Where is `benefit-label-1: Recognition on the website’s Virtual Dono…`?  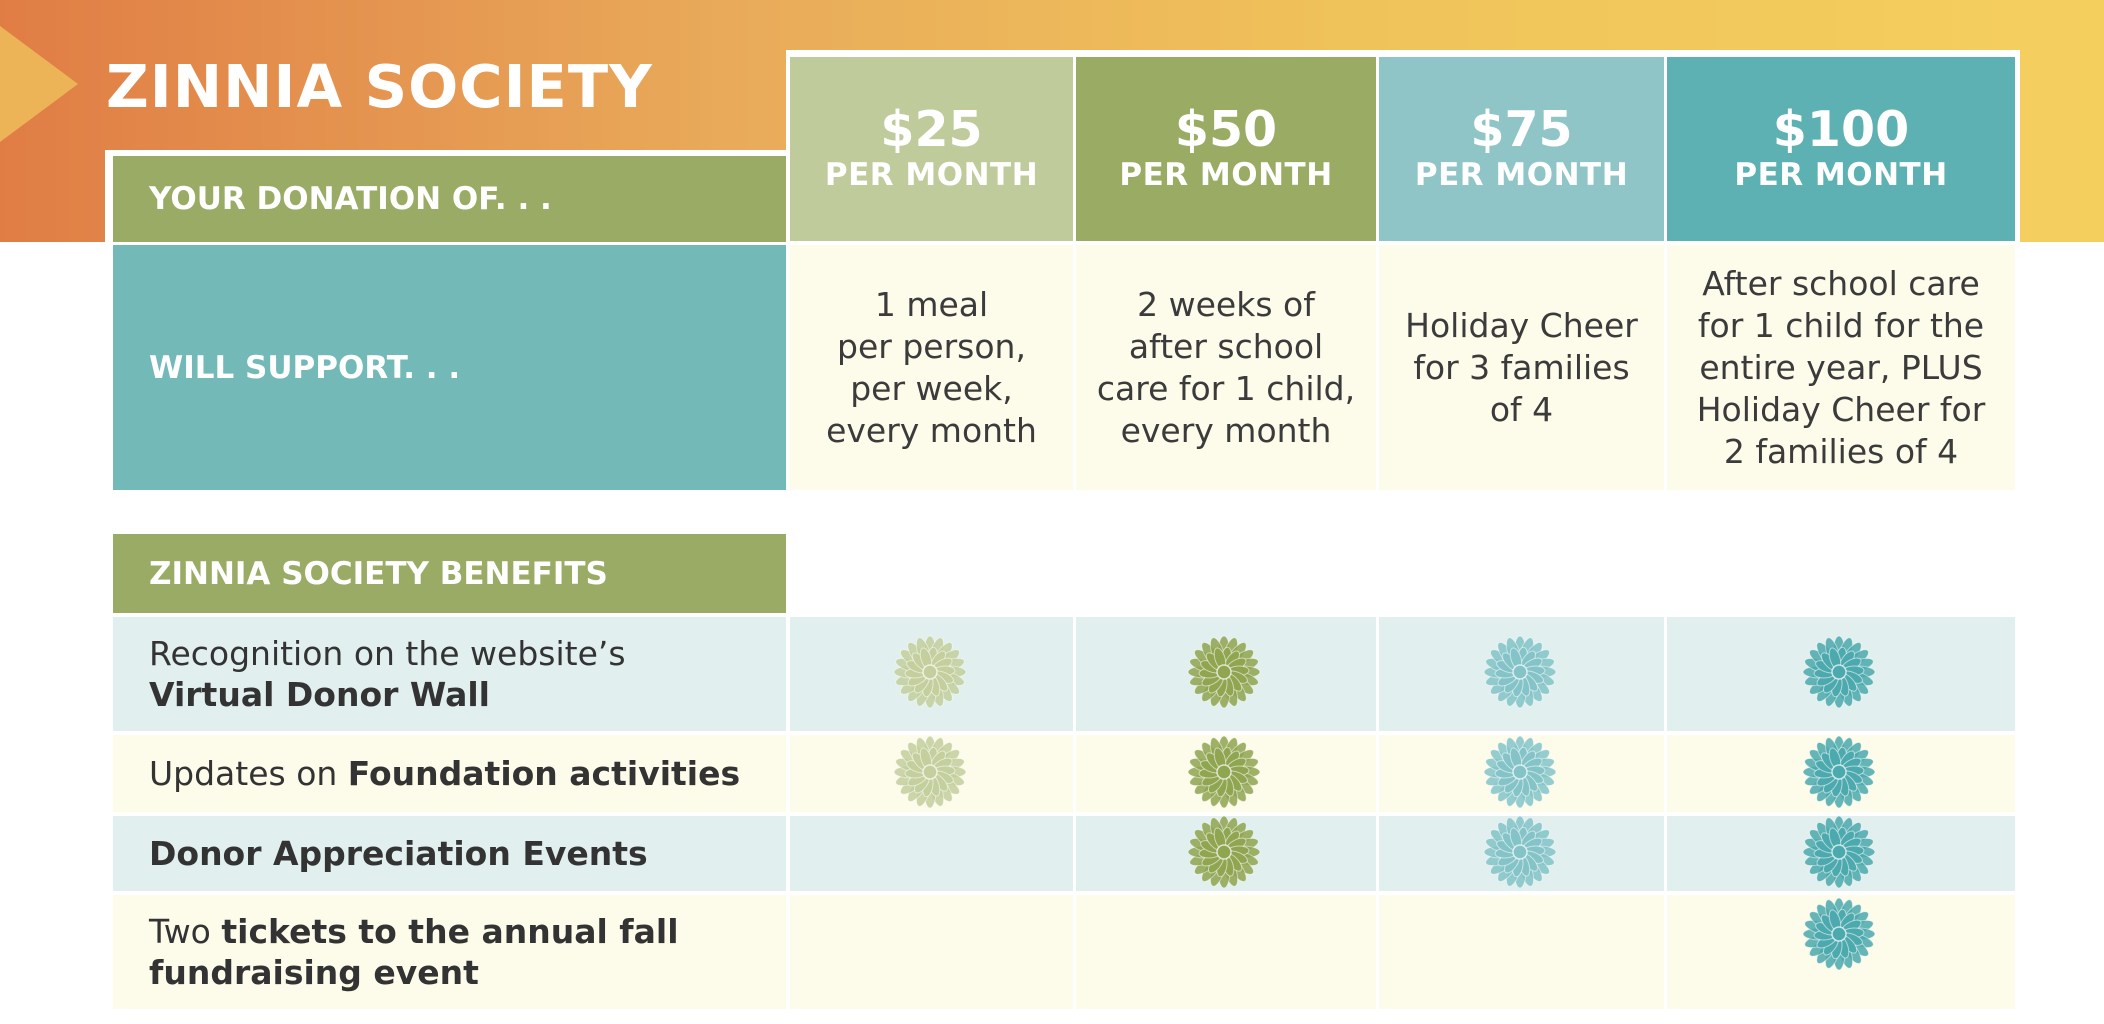
benefit-label-1: Recognition on the website’s Virtual Dono… is located at coordinates (449, 674).